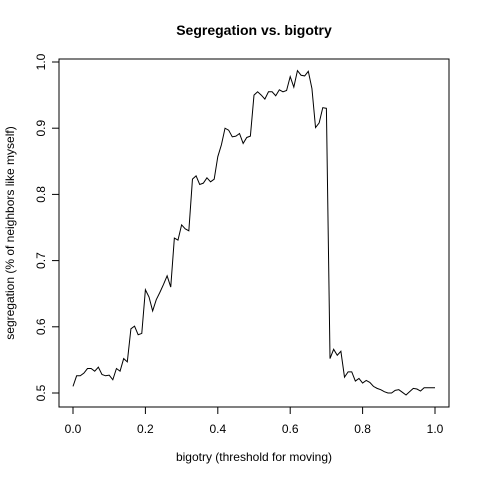 The height and width of the screenshot is (480, 480). Describe the element at coordinates (254, 421) in the screenshot. I see `x-axis: 0.0 0.2 0.4 0.6 0.8 1.0` at that location.